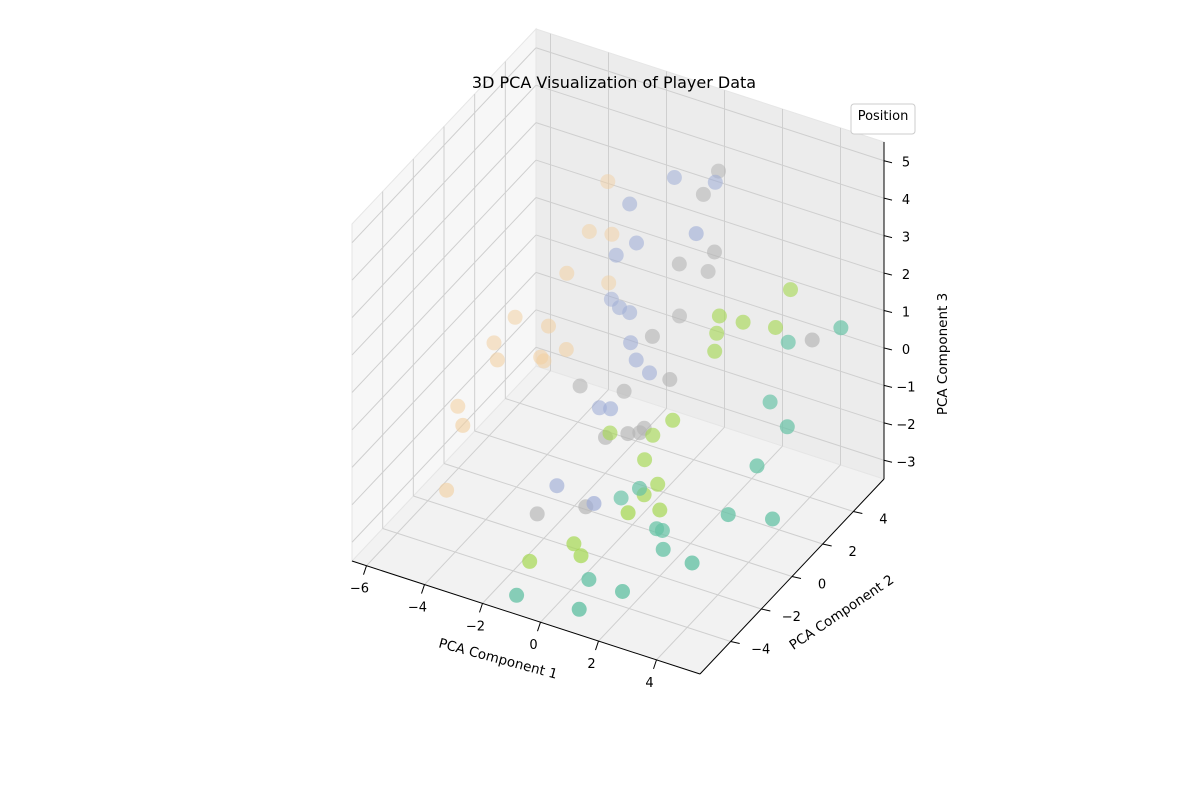 This screenshot has width=1200, height=800. What do you see at coordinates (760, 650) in the screenshot?
I see `y-tick-label: −4` at bounding box center [760, 650].